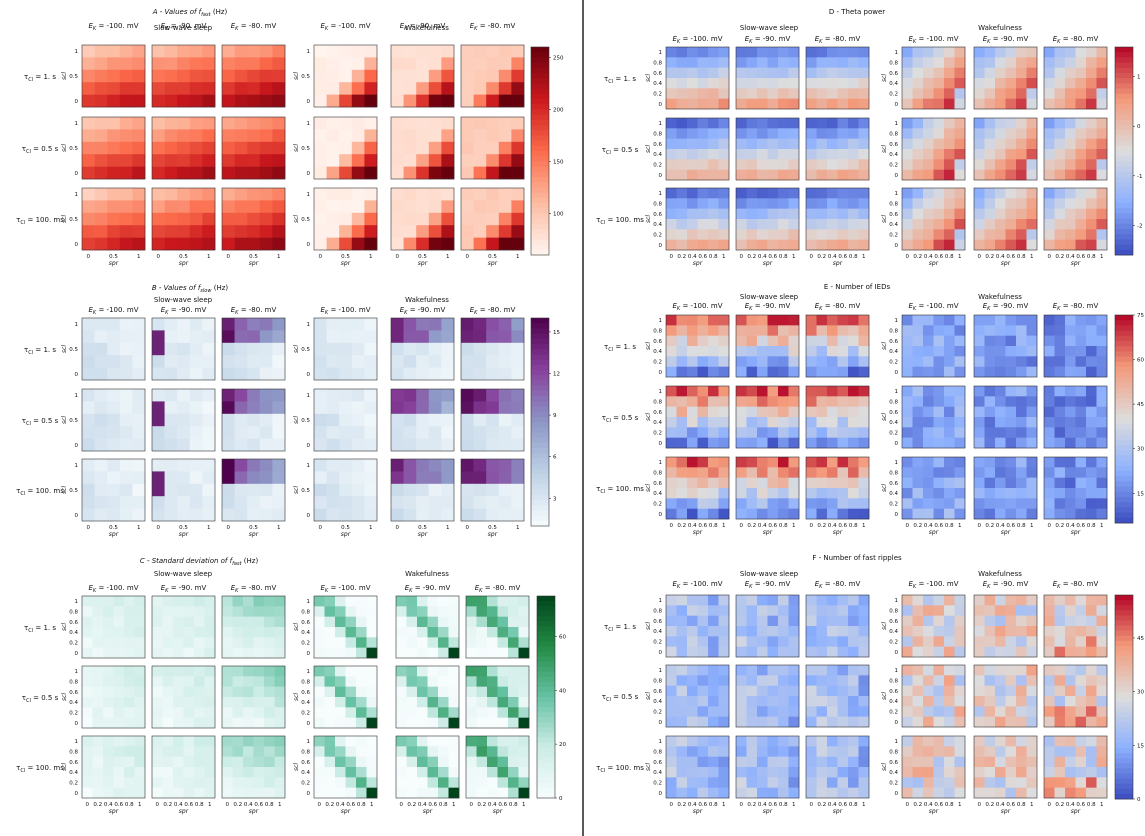  What do you see at coordinates (513, 805) in the screenshot?
I see `x-tick-label: 0.8` at bounding box center [513, 805].